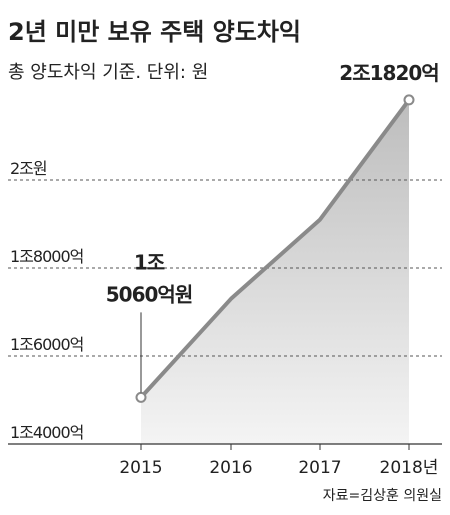  What do you see at coordinates (140, 468) in the screenshot?
I see `x-tick-label: 2015` at bounding box center [140, 468].